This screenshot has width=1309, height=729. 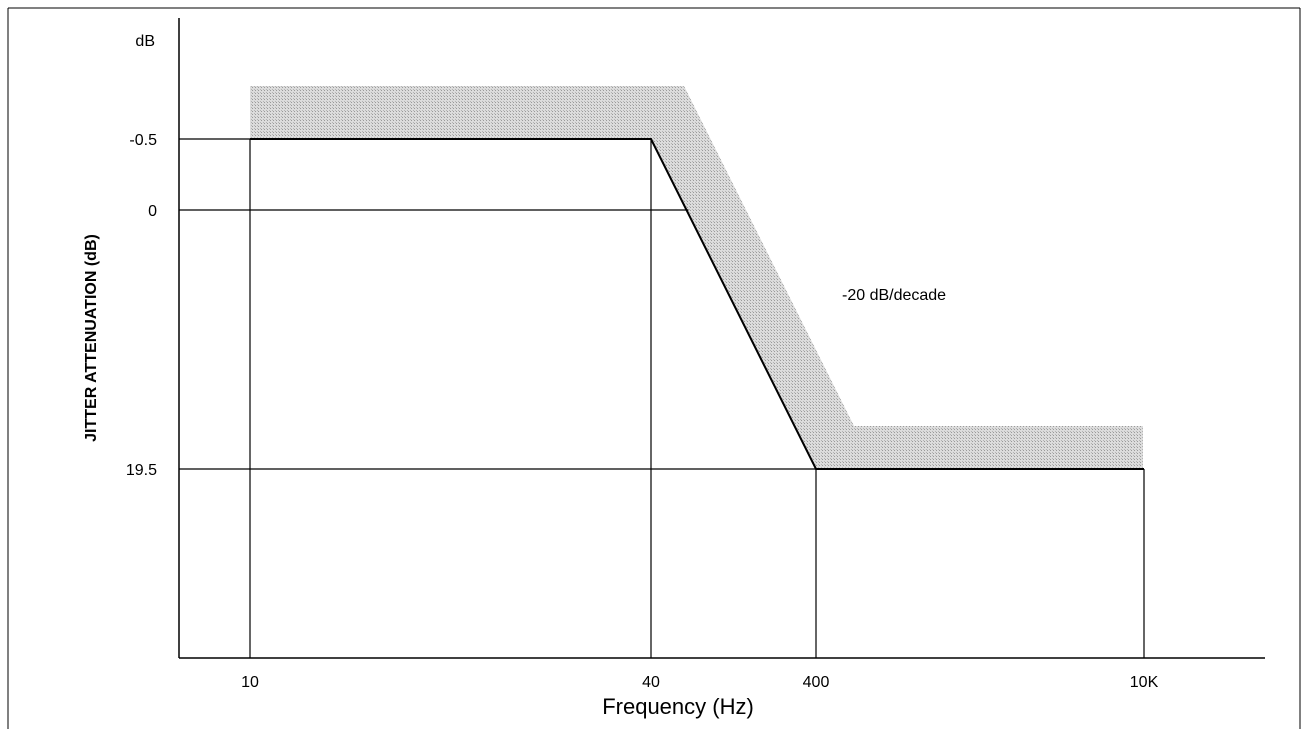 What do you see at coordinates (250, 682) in the screenshot?
I see `x-tick-label: 10` at bounding box center [250, 682].